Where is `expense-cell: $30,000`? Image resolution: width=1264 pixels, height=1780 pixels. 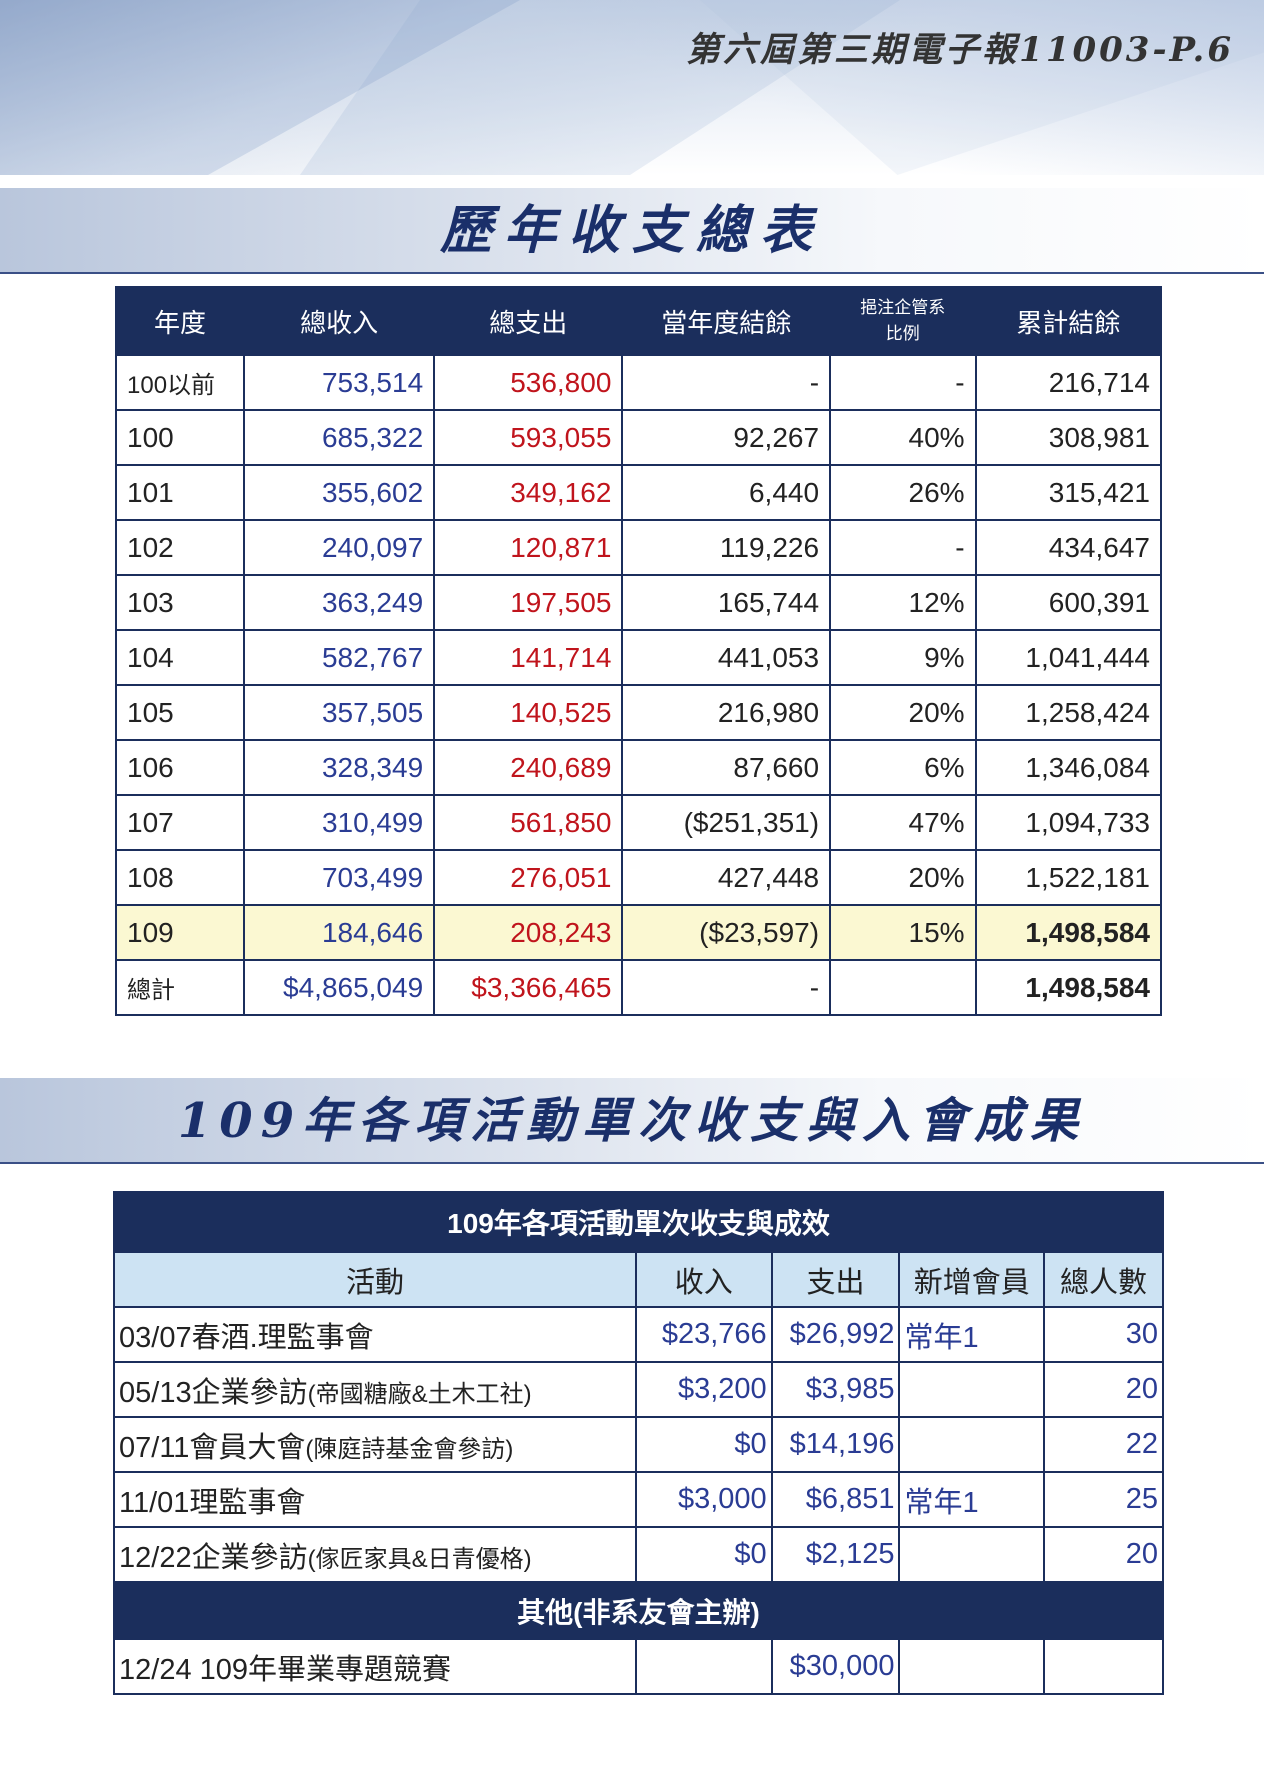
expense-cell: $30,000 is located at coordinates (835, 1666).